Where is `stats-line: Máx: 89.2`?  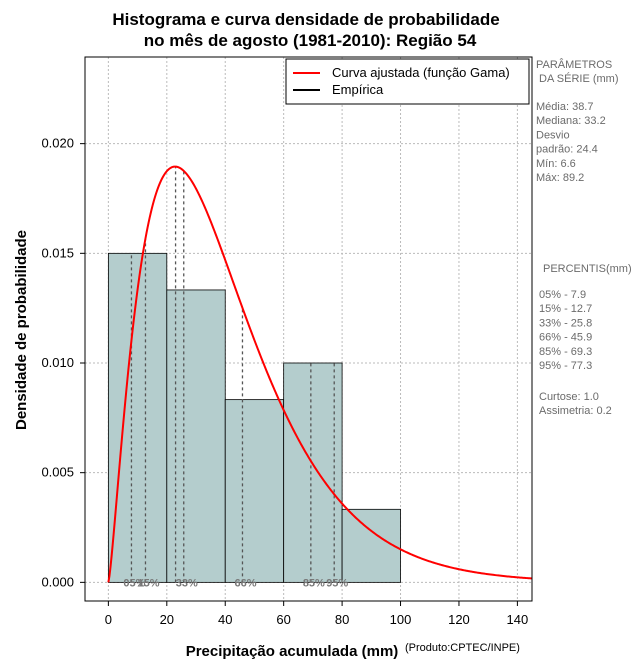
stats-line: Máx: 89.2 is located at coordinates (560, 178).